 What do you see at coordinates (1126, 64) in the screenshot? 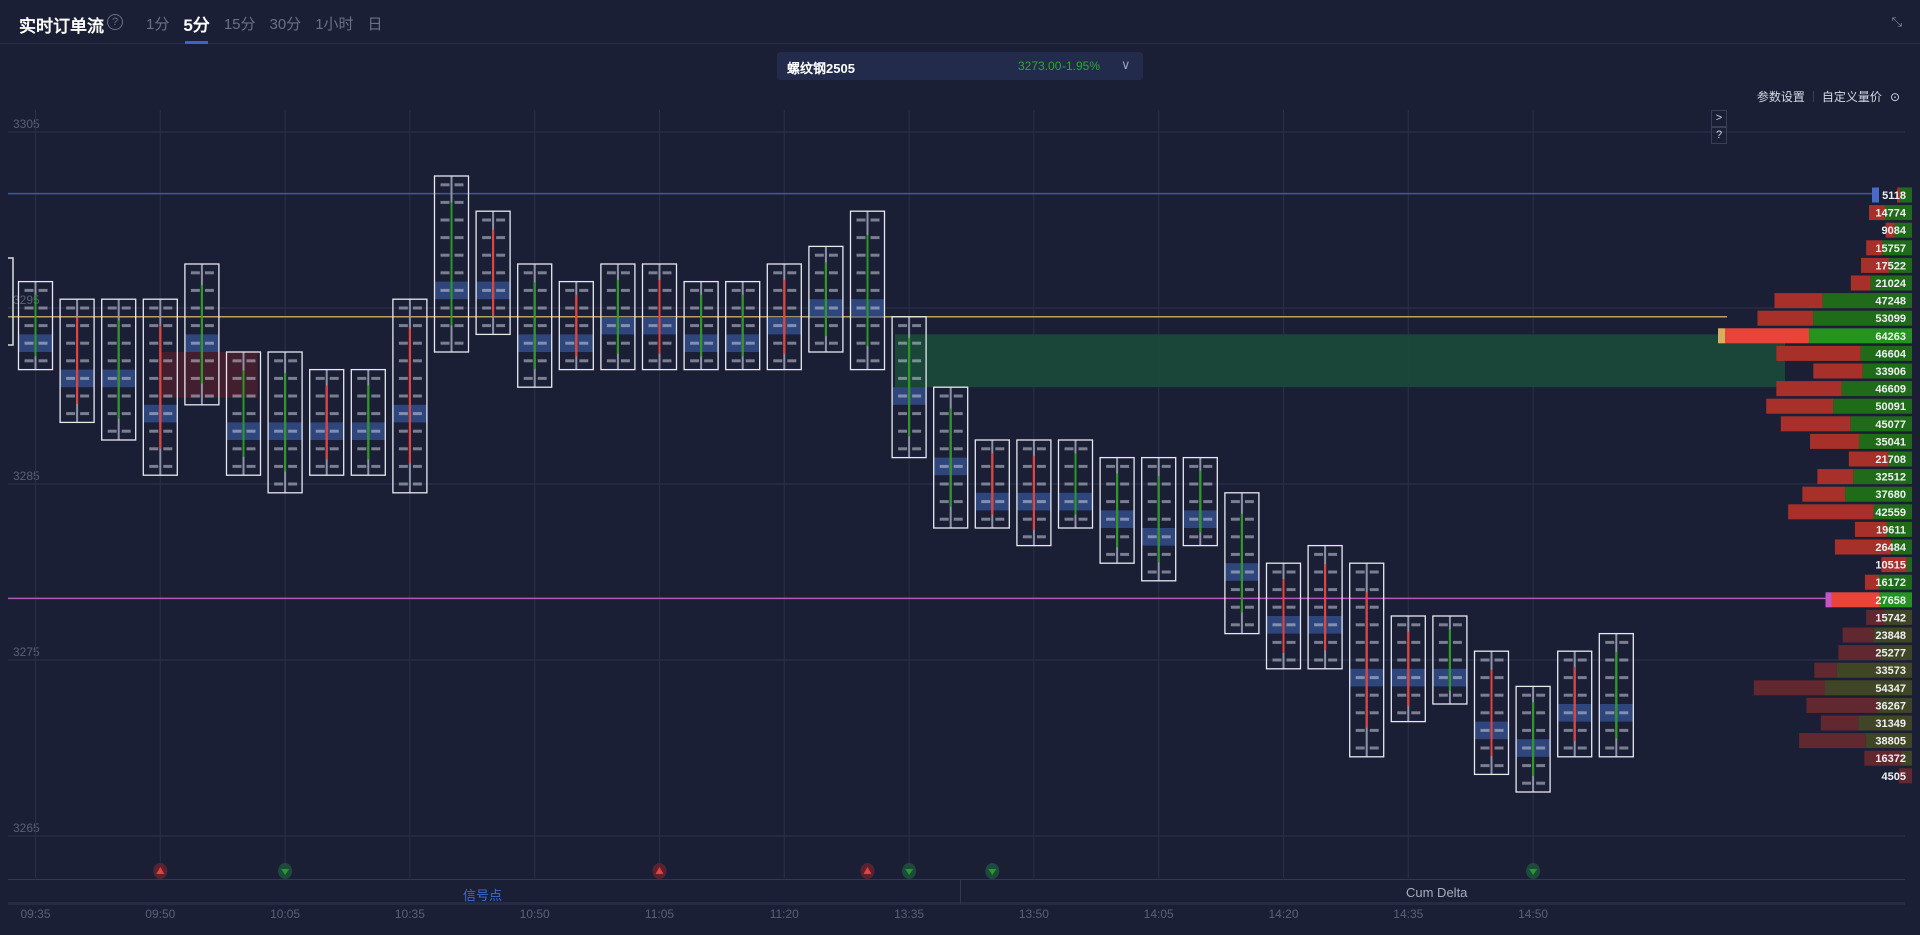
I see `chevron-down-icon: ∨` at bounding box center [1126, 64].